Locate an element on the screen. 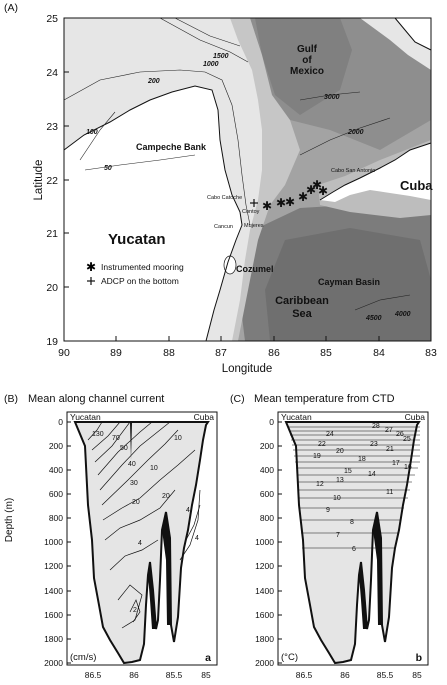  panel-b-frame is located at coordinates (142, 538).